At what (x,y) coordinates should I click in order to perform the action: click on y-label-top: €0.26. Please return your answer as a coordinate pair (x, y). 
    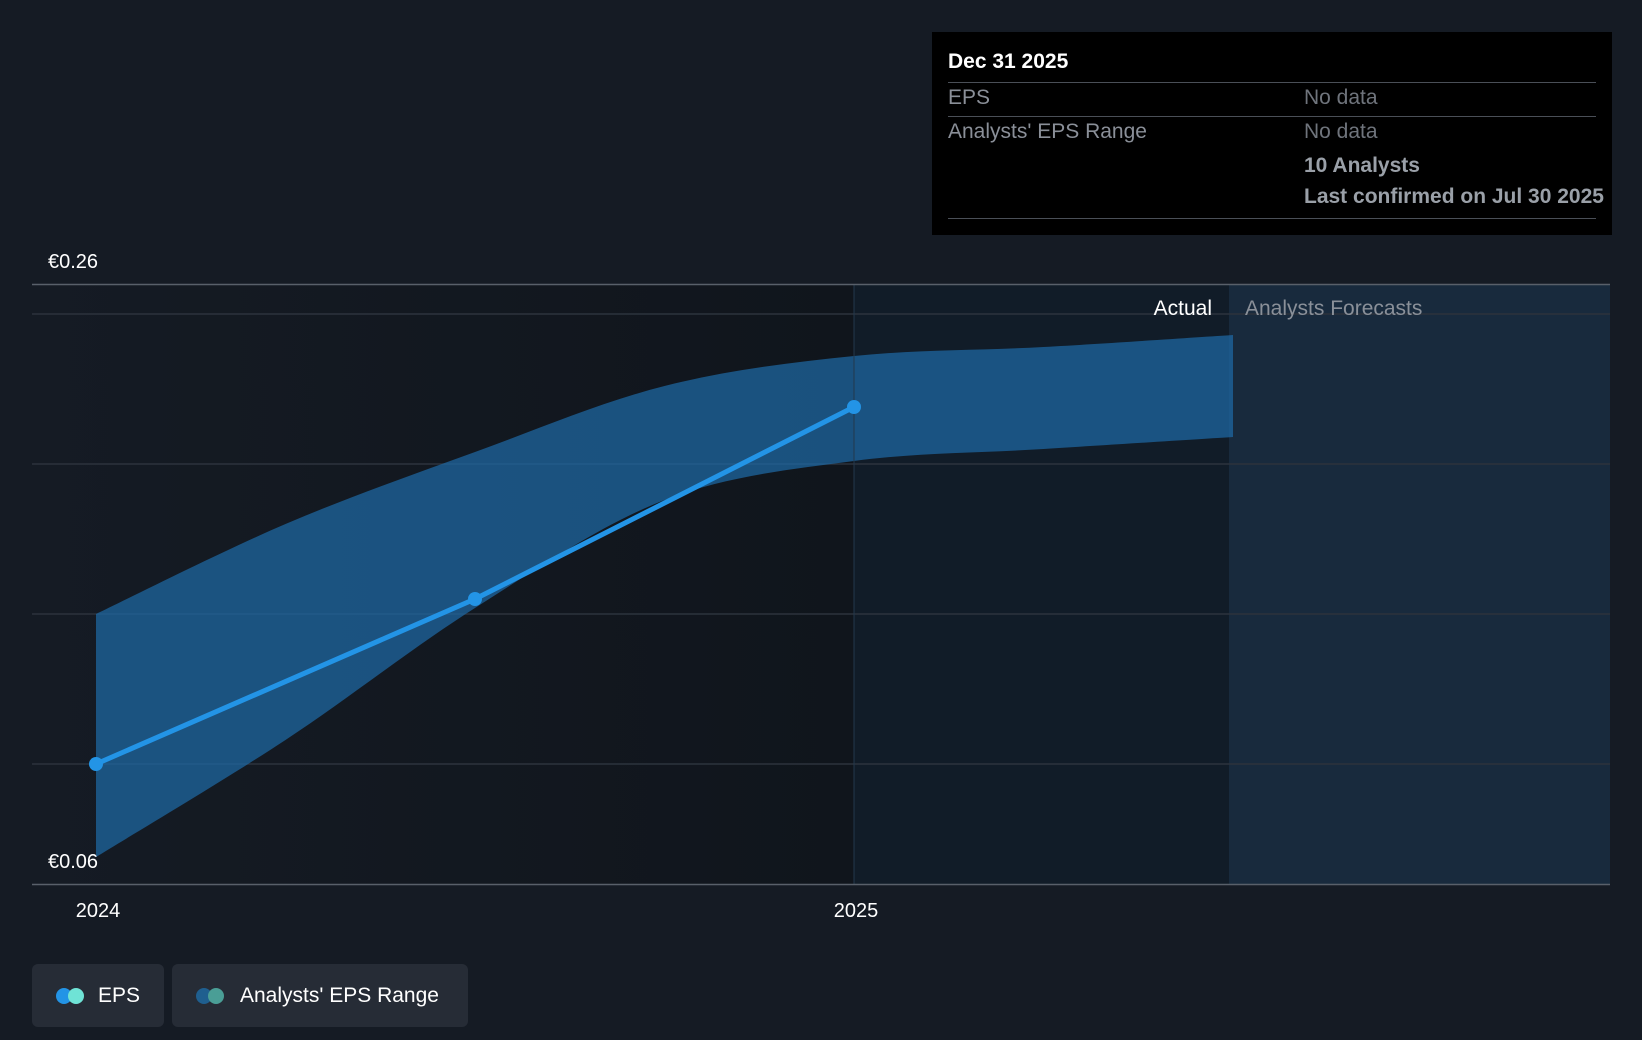
    Looking at the image, I should click on (73, 262).